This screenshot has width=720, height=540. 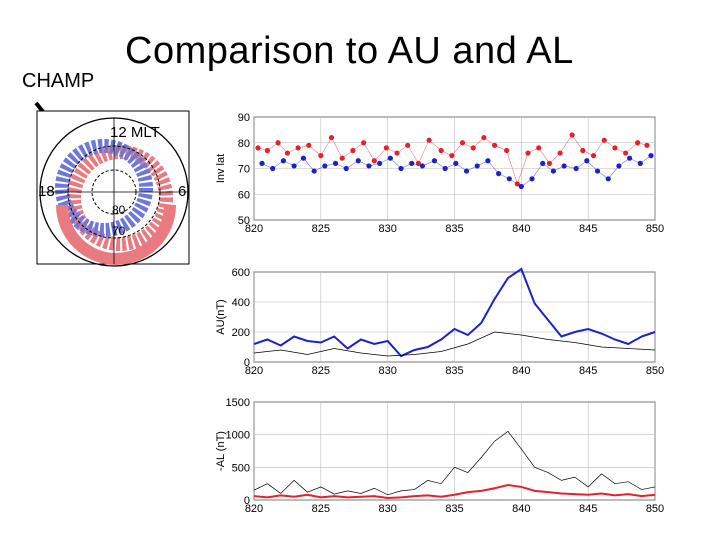 I want to click on dial-top-label: 12 MLT, so click(x=135, y=132).